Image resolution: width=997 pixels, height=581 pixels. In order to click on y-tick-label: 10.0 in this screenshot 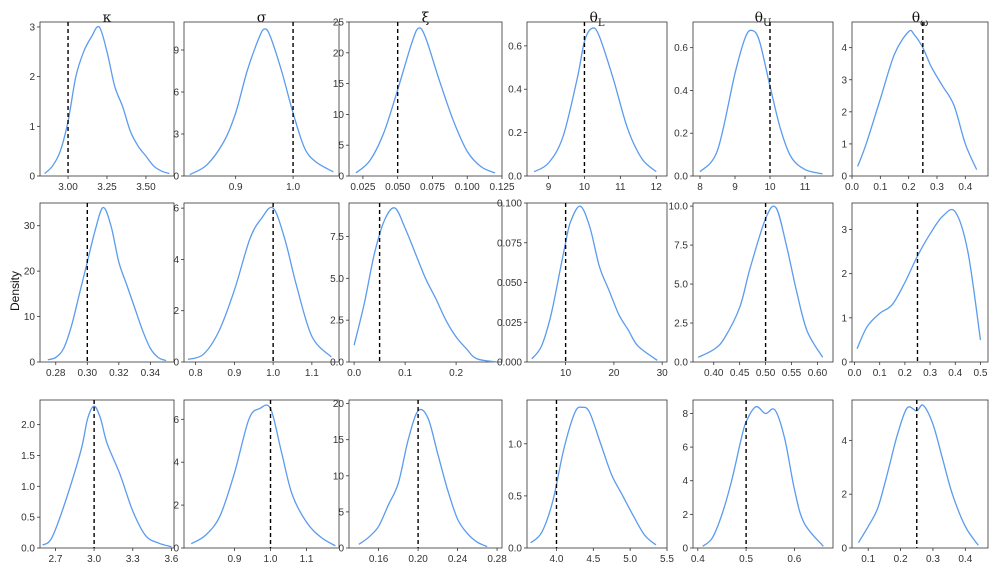, I will do `click(679, 207)`.